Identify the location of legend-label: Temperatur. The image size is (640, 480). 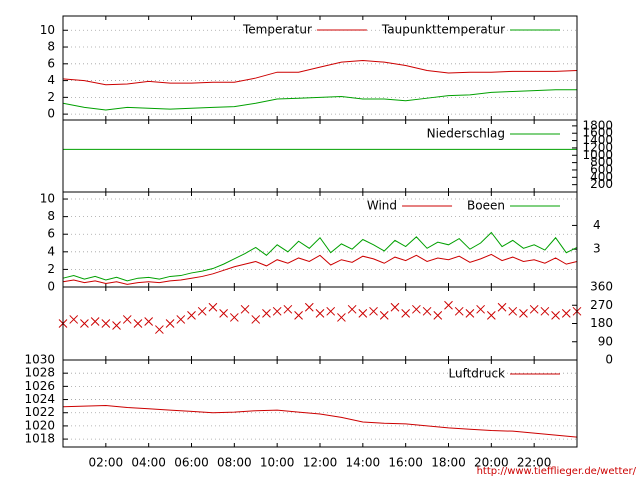
(277, 30).